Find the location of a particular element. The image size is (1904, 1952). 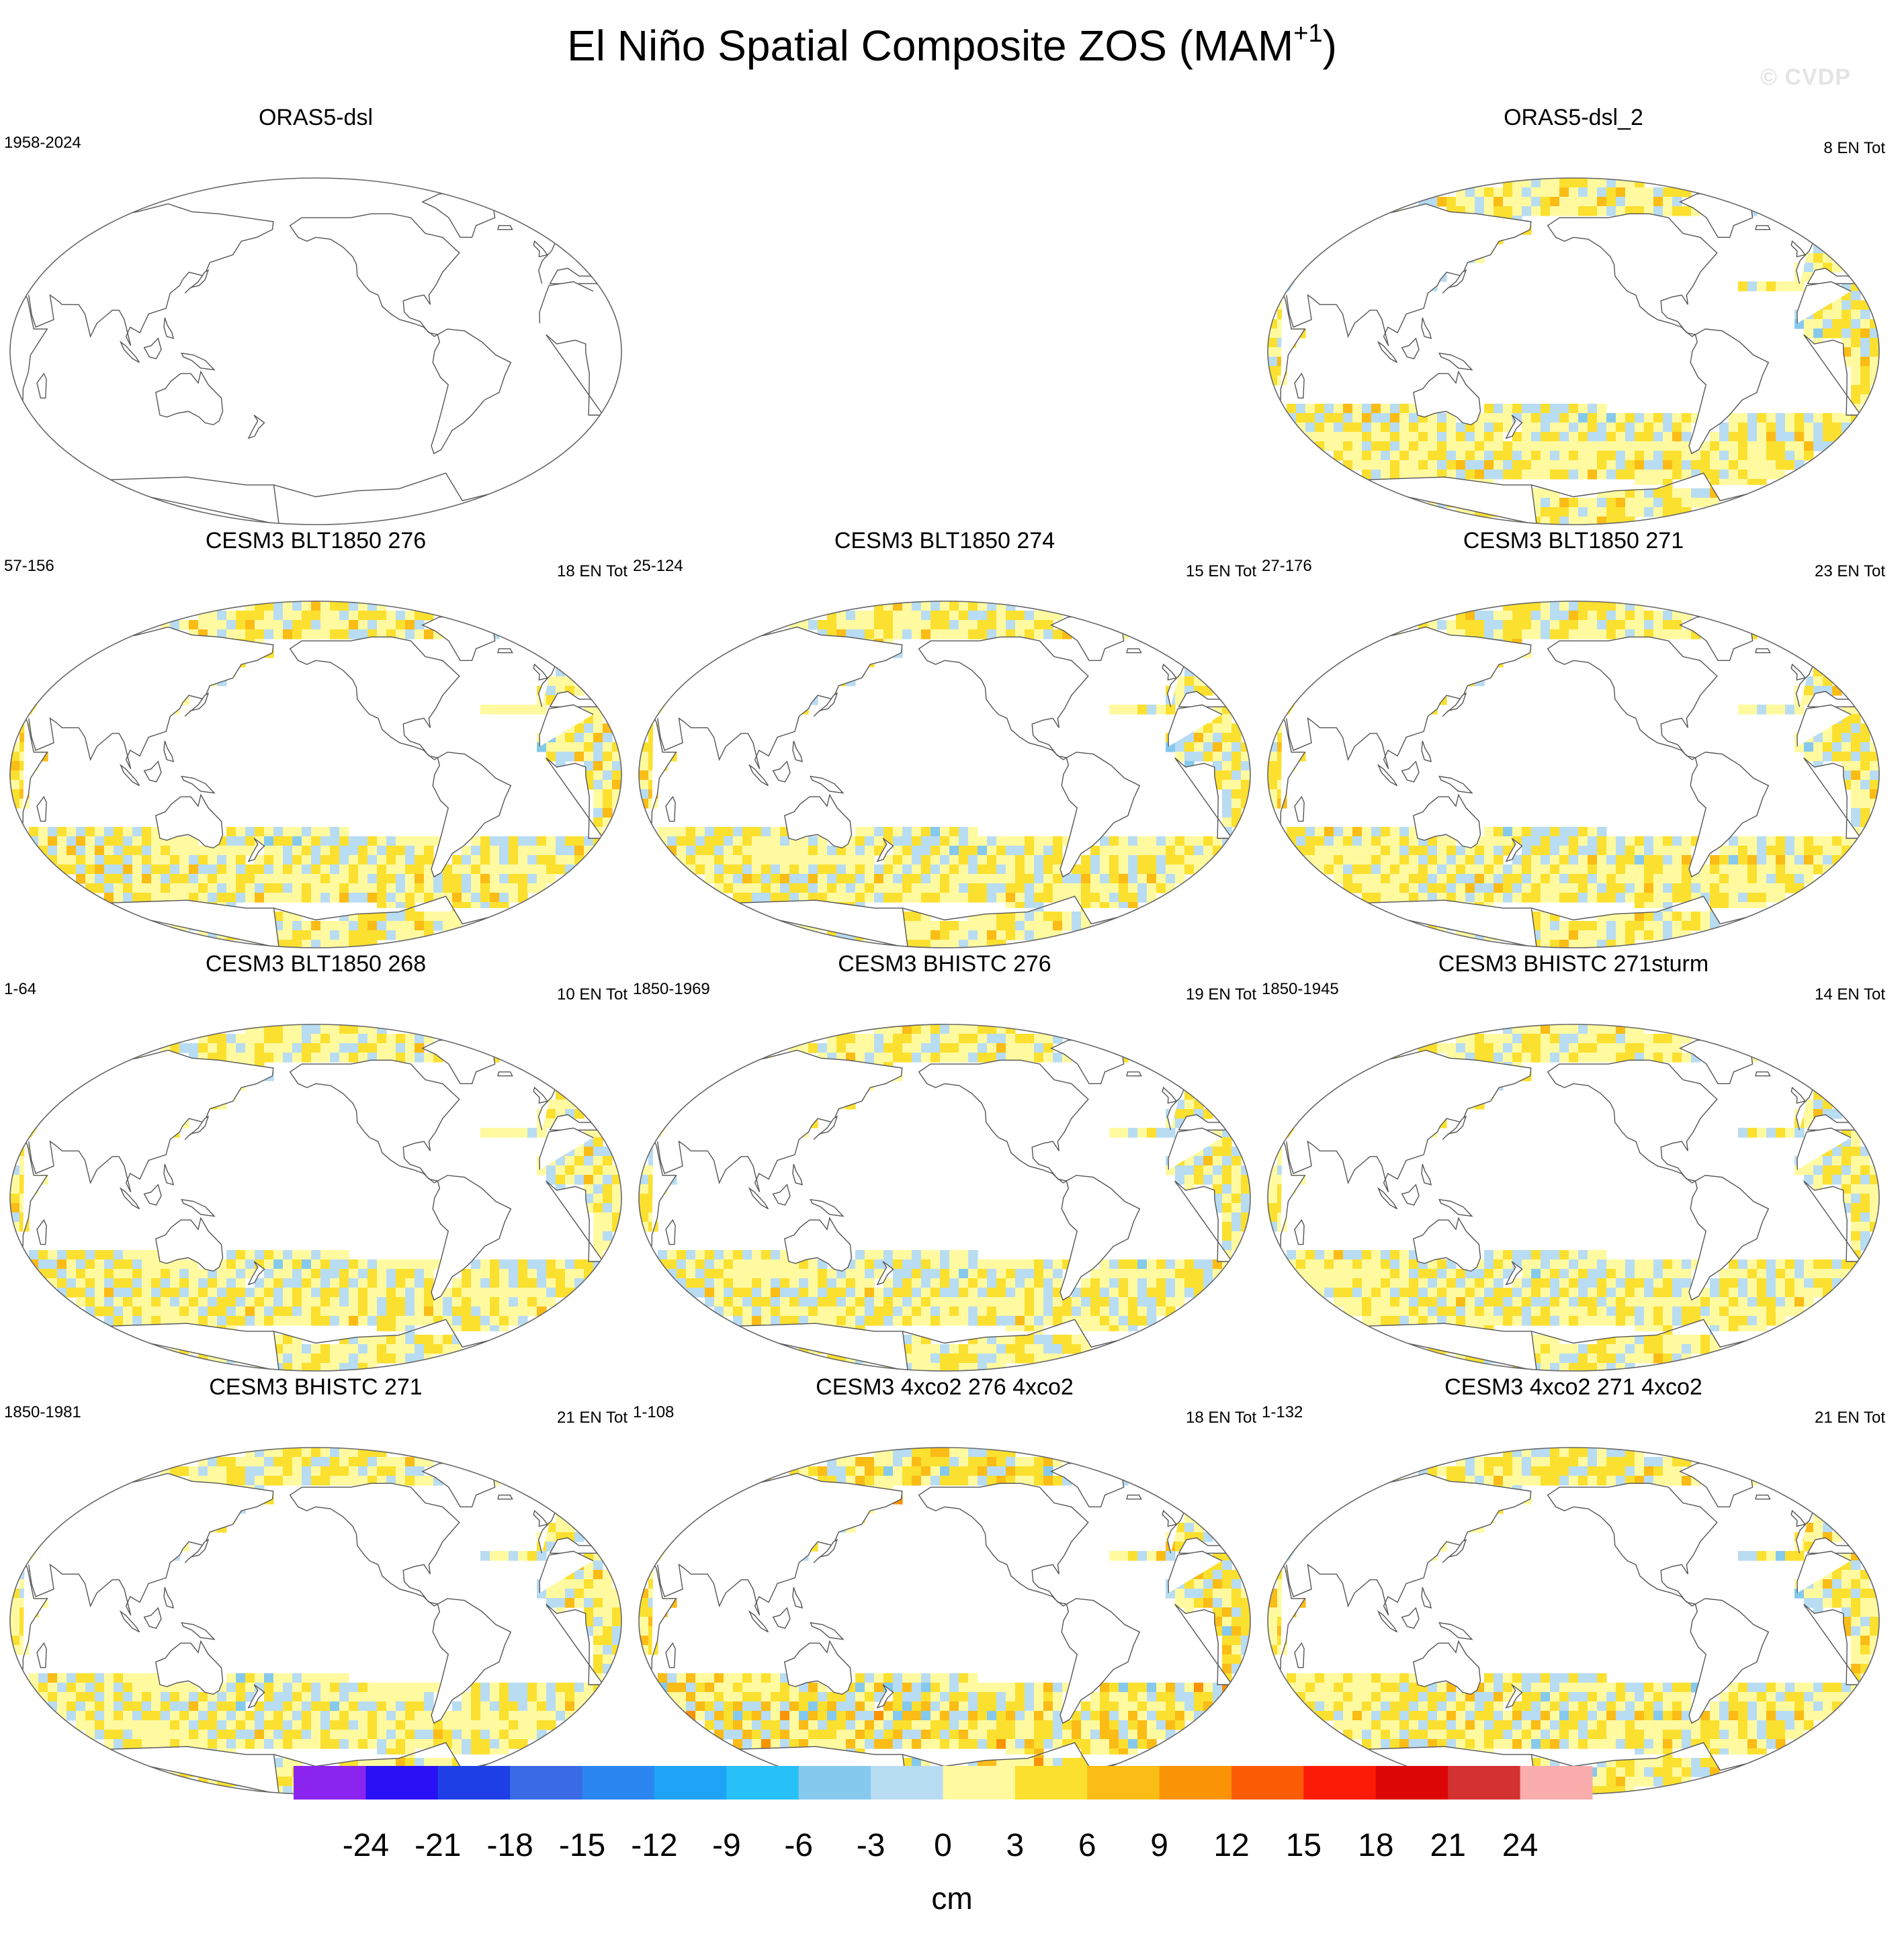

coastline-iceland is located at coordinates (505, 227).